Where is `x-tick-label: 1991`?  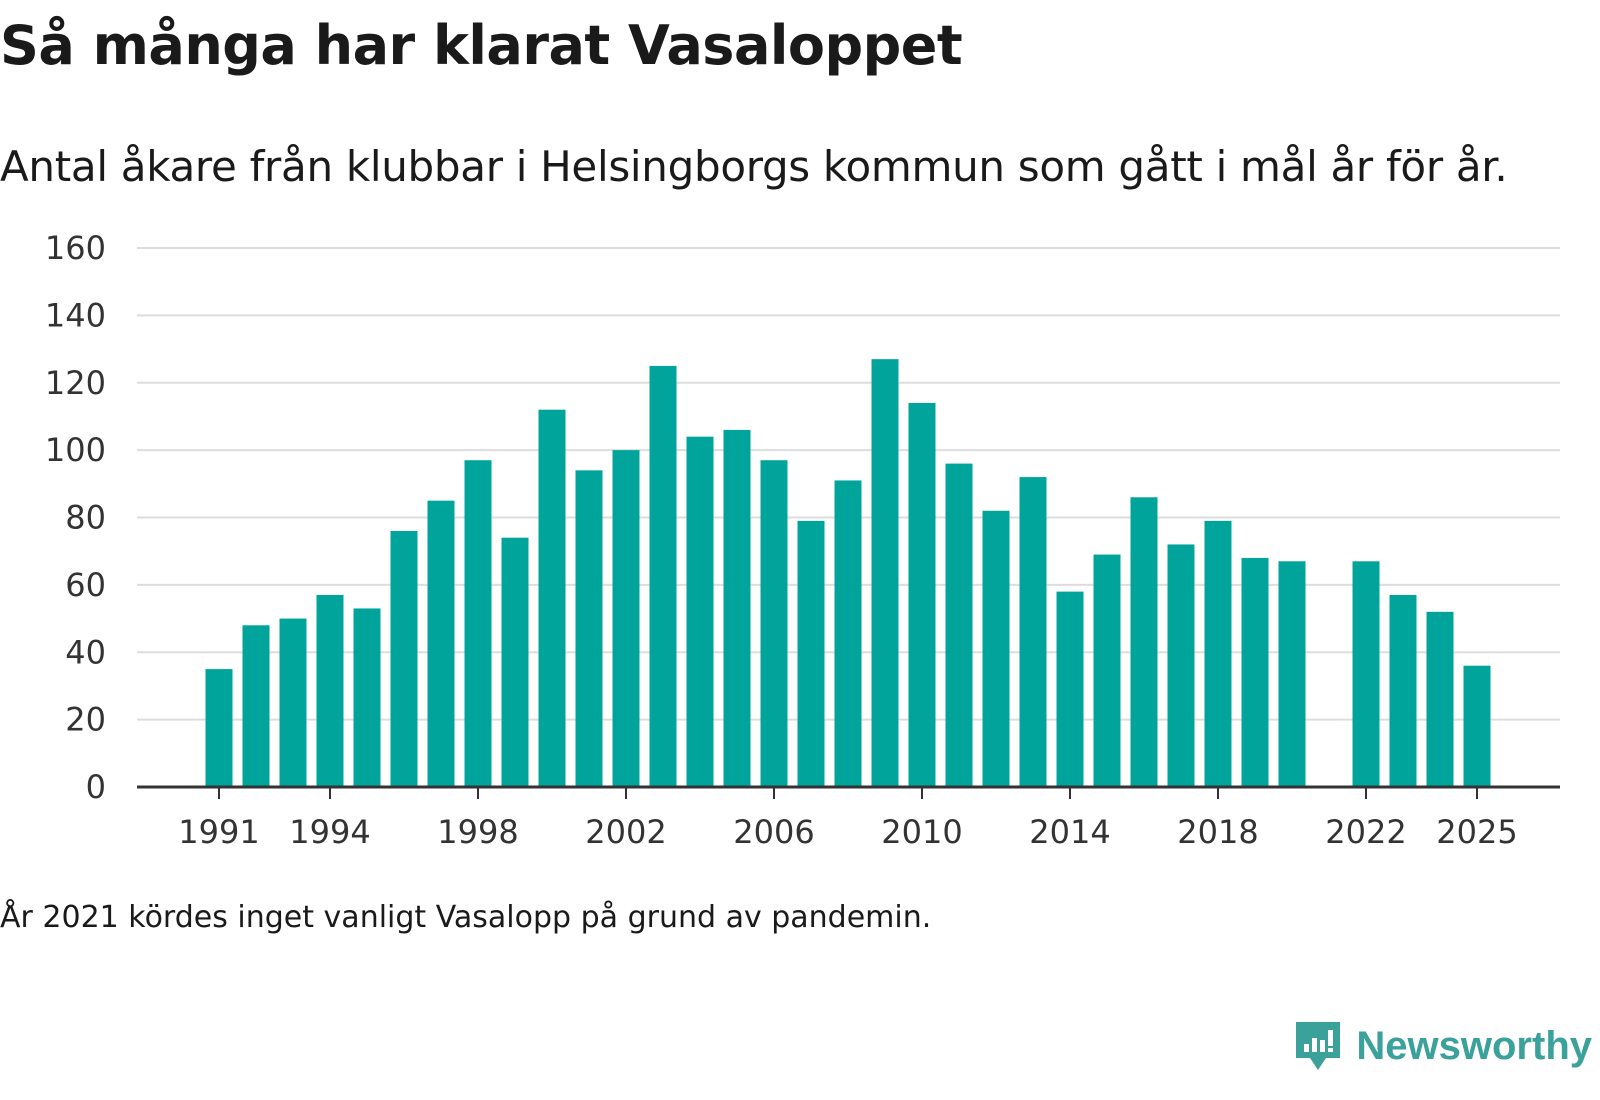 x-tick-label: 1991 is located at coordinates (218, 831).